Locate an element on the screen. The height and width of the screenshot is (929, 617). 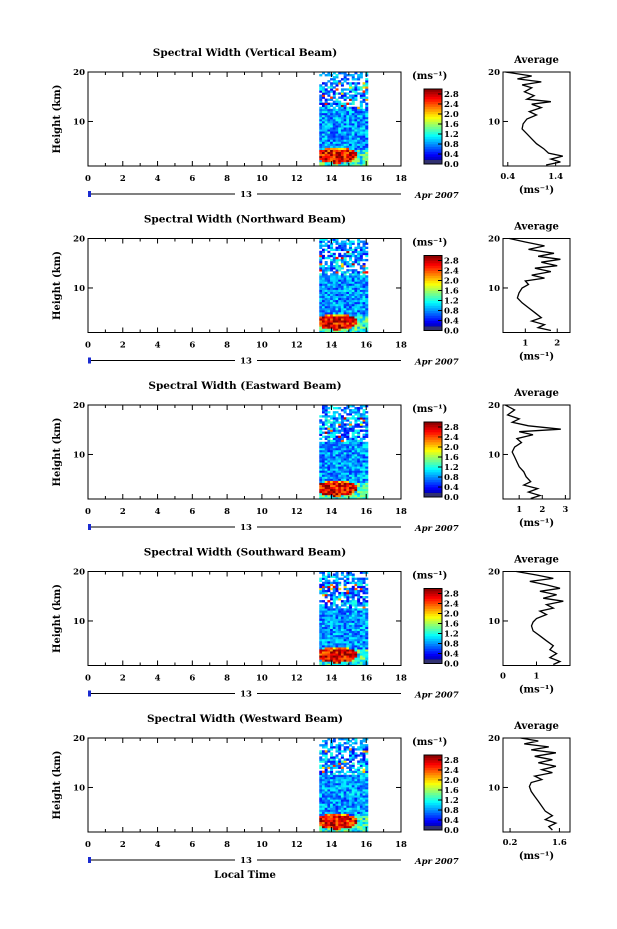
average-x-label: (ms⁻¹) is located at coordinates (536, 190).